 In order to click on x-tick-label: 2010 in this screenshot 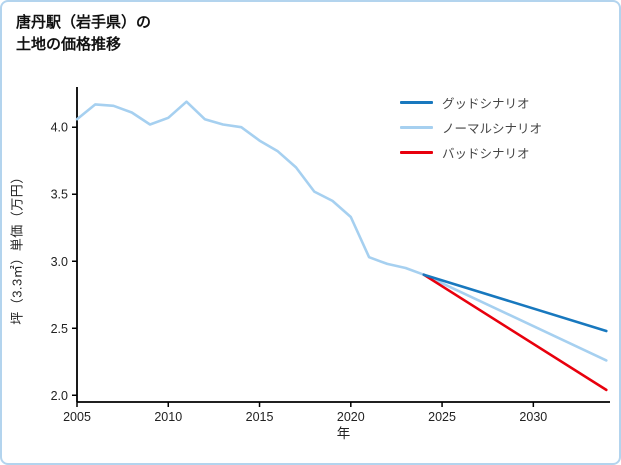, I will do `click(168, 417)`.